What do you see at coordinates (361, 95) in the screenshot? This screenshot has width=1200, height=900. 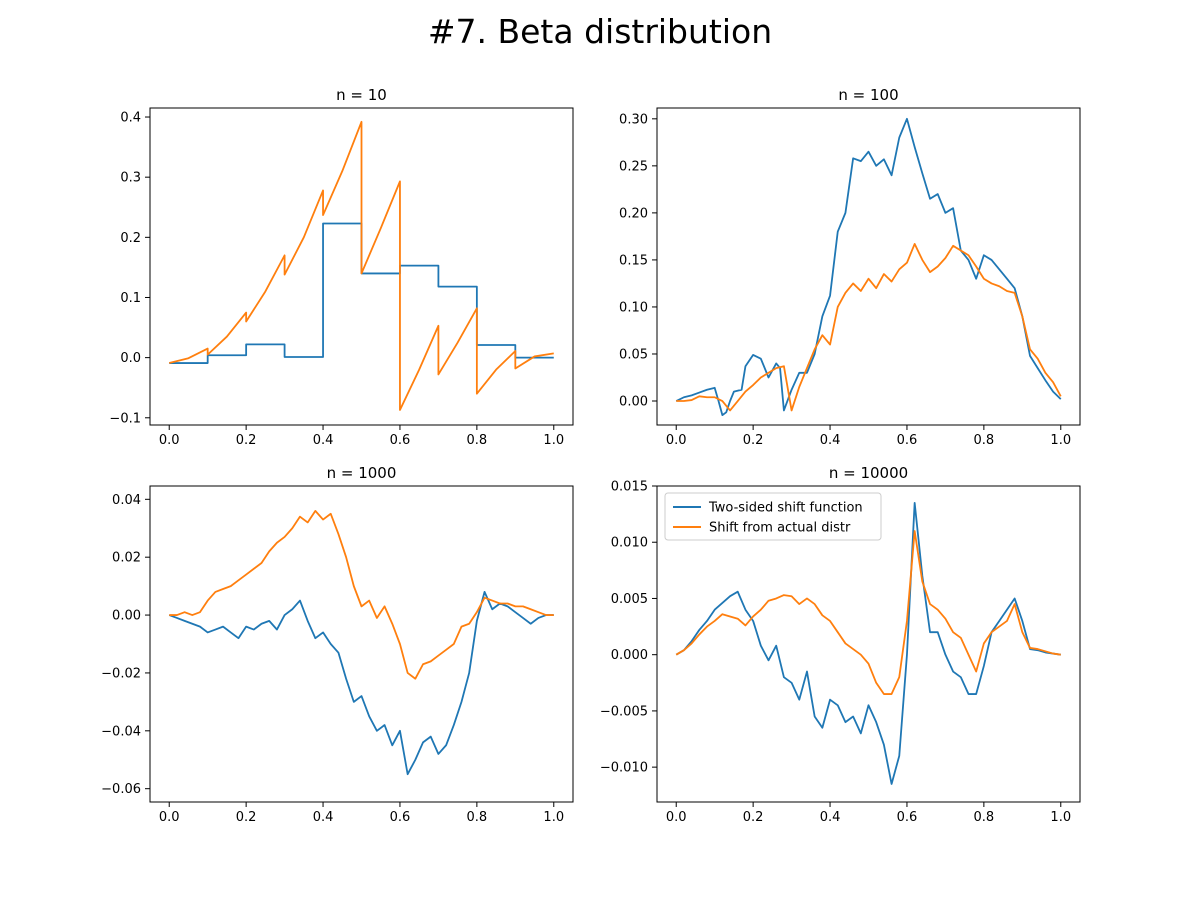 I see `subplot-title: n = 10` at bounding box center [361, 95].